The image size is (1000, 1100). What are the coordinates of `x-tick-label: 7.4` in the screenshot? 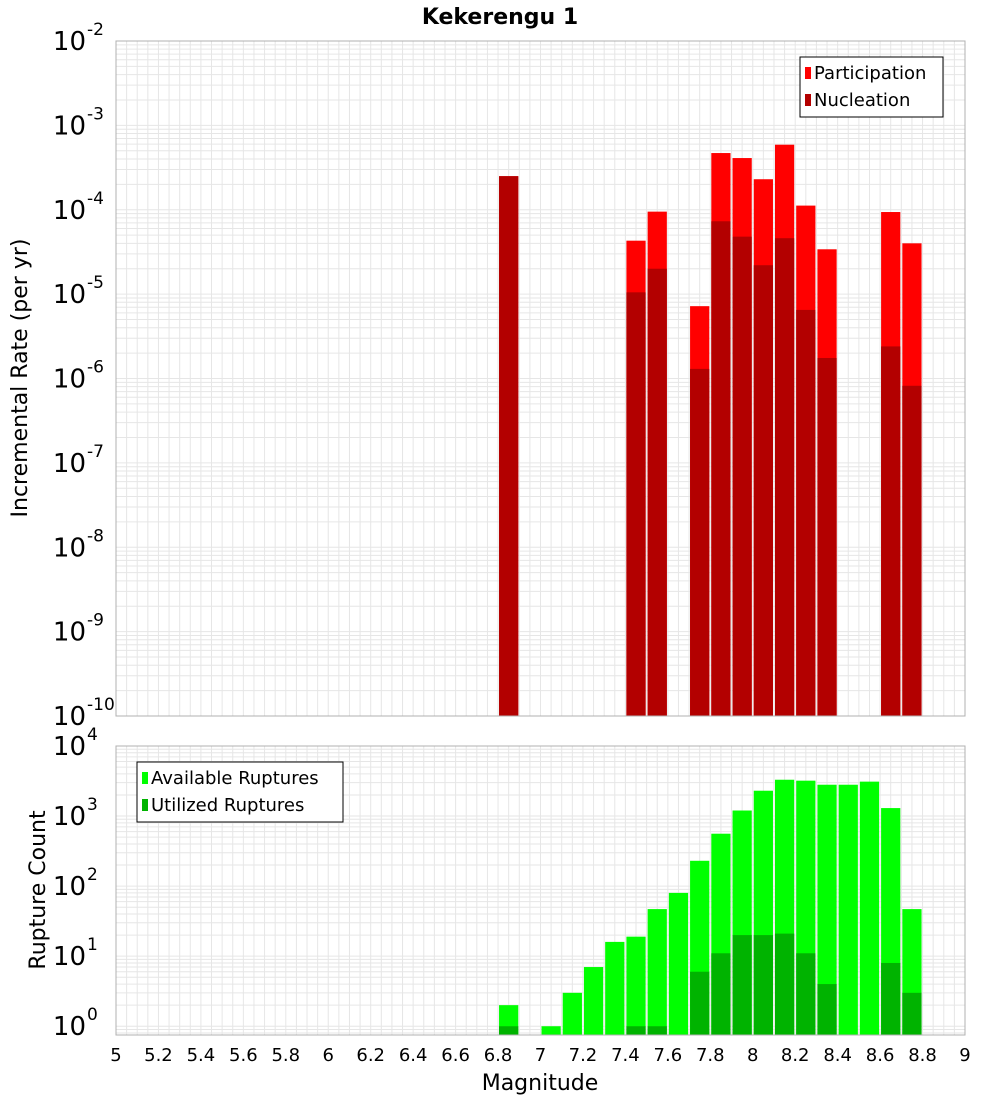 It's located at (625, 1055).